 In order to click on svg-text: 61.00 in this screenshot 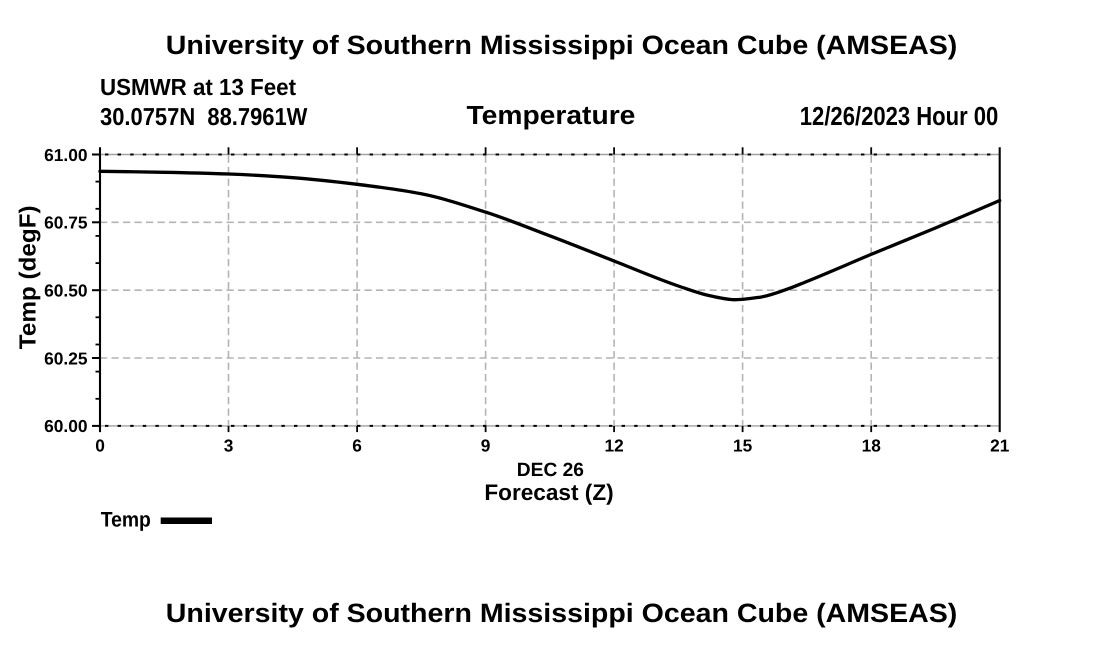, I will do `click(65, 155)`.